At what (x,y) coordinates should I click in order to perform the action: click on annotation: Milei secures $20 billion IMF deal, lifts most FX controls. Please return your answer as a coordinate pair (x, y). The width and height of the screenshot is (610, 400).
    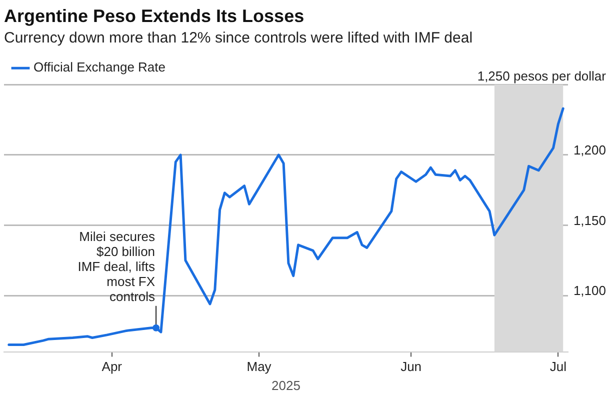
    Looking at the image, I should click on (117, 266).